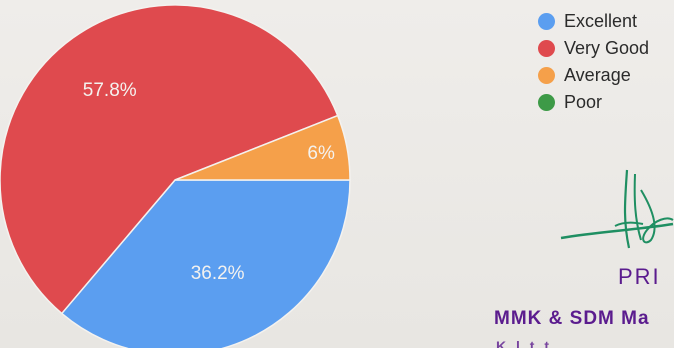  I want to click on legend-item-excellent: Excellent, so click(606, 21).